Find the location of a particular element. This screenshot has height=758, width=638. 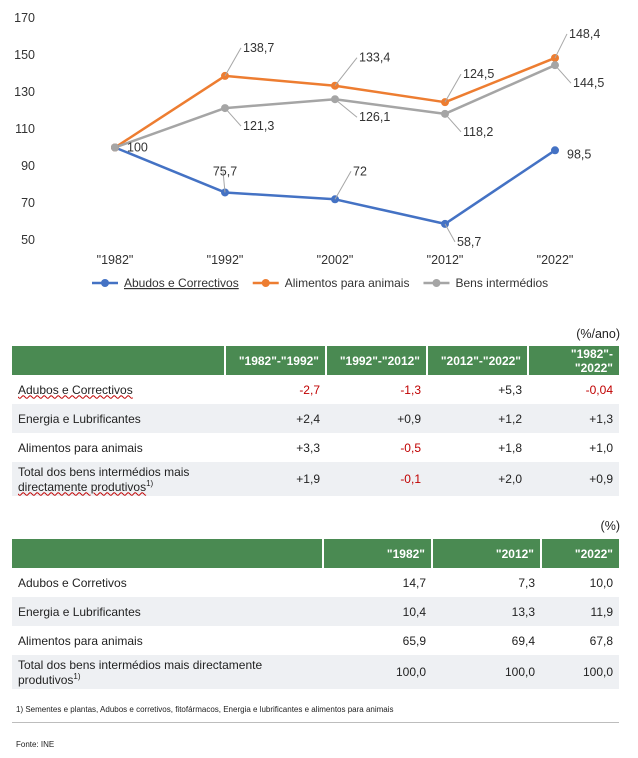

table-cell: -2,7 is located at coordinates (309, 389).